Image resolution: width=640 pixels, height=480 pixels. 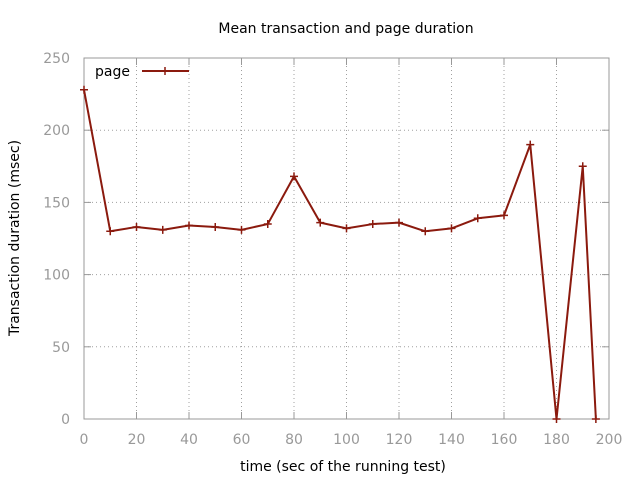 What do you see at coordinates (345, 29) in the screenshot?
I see `chart-title: Mean transaction and page duration` at bounding box center [345, 29].